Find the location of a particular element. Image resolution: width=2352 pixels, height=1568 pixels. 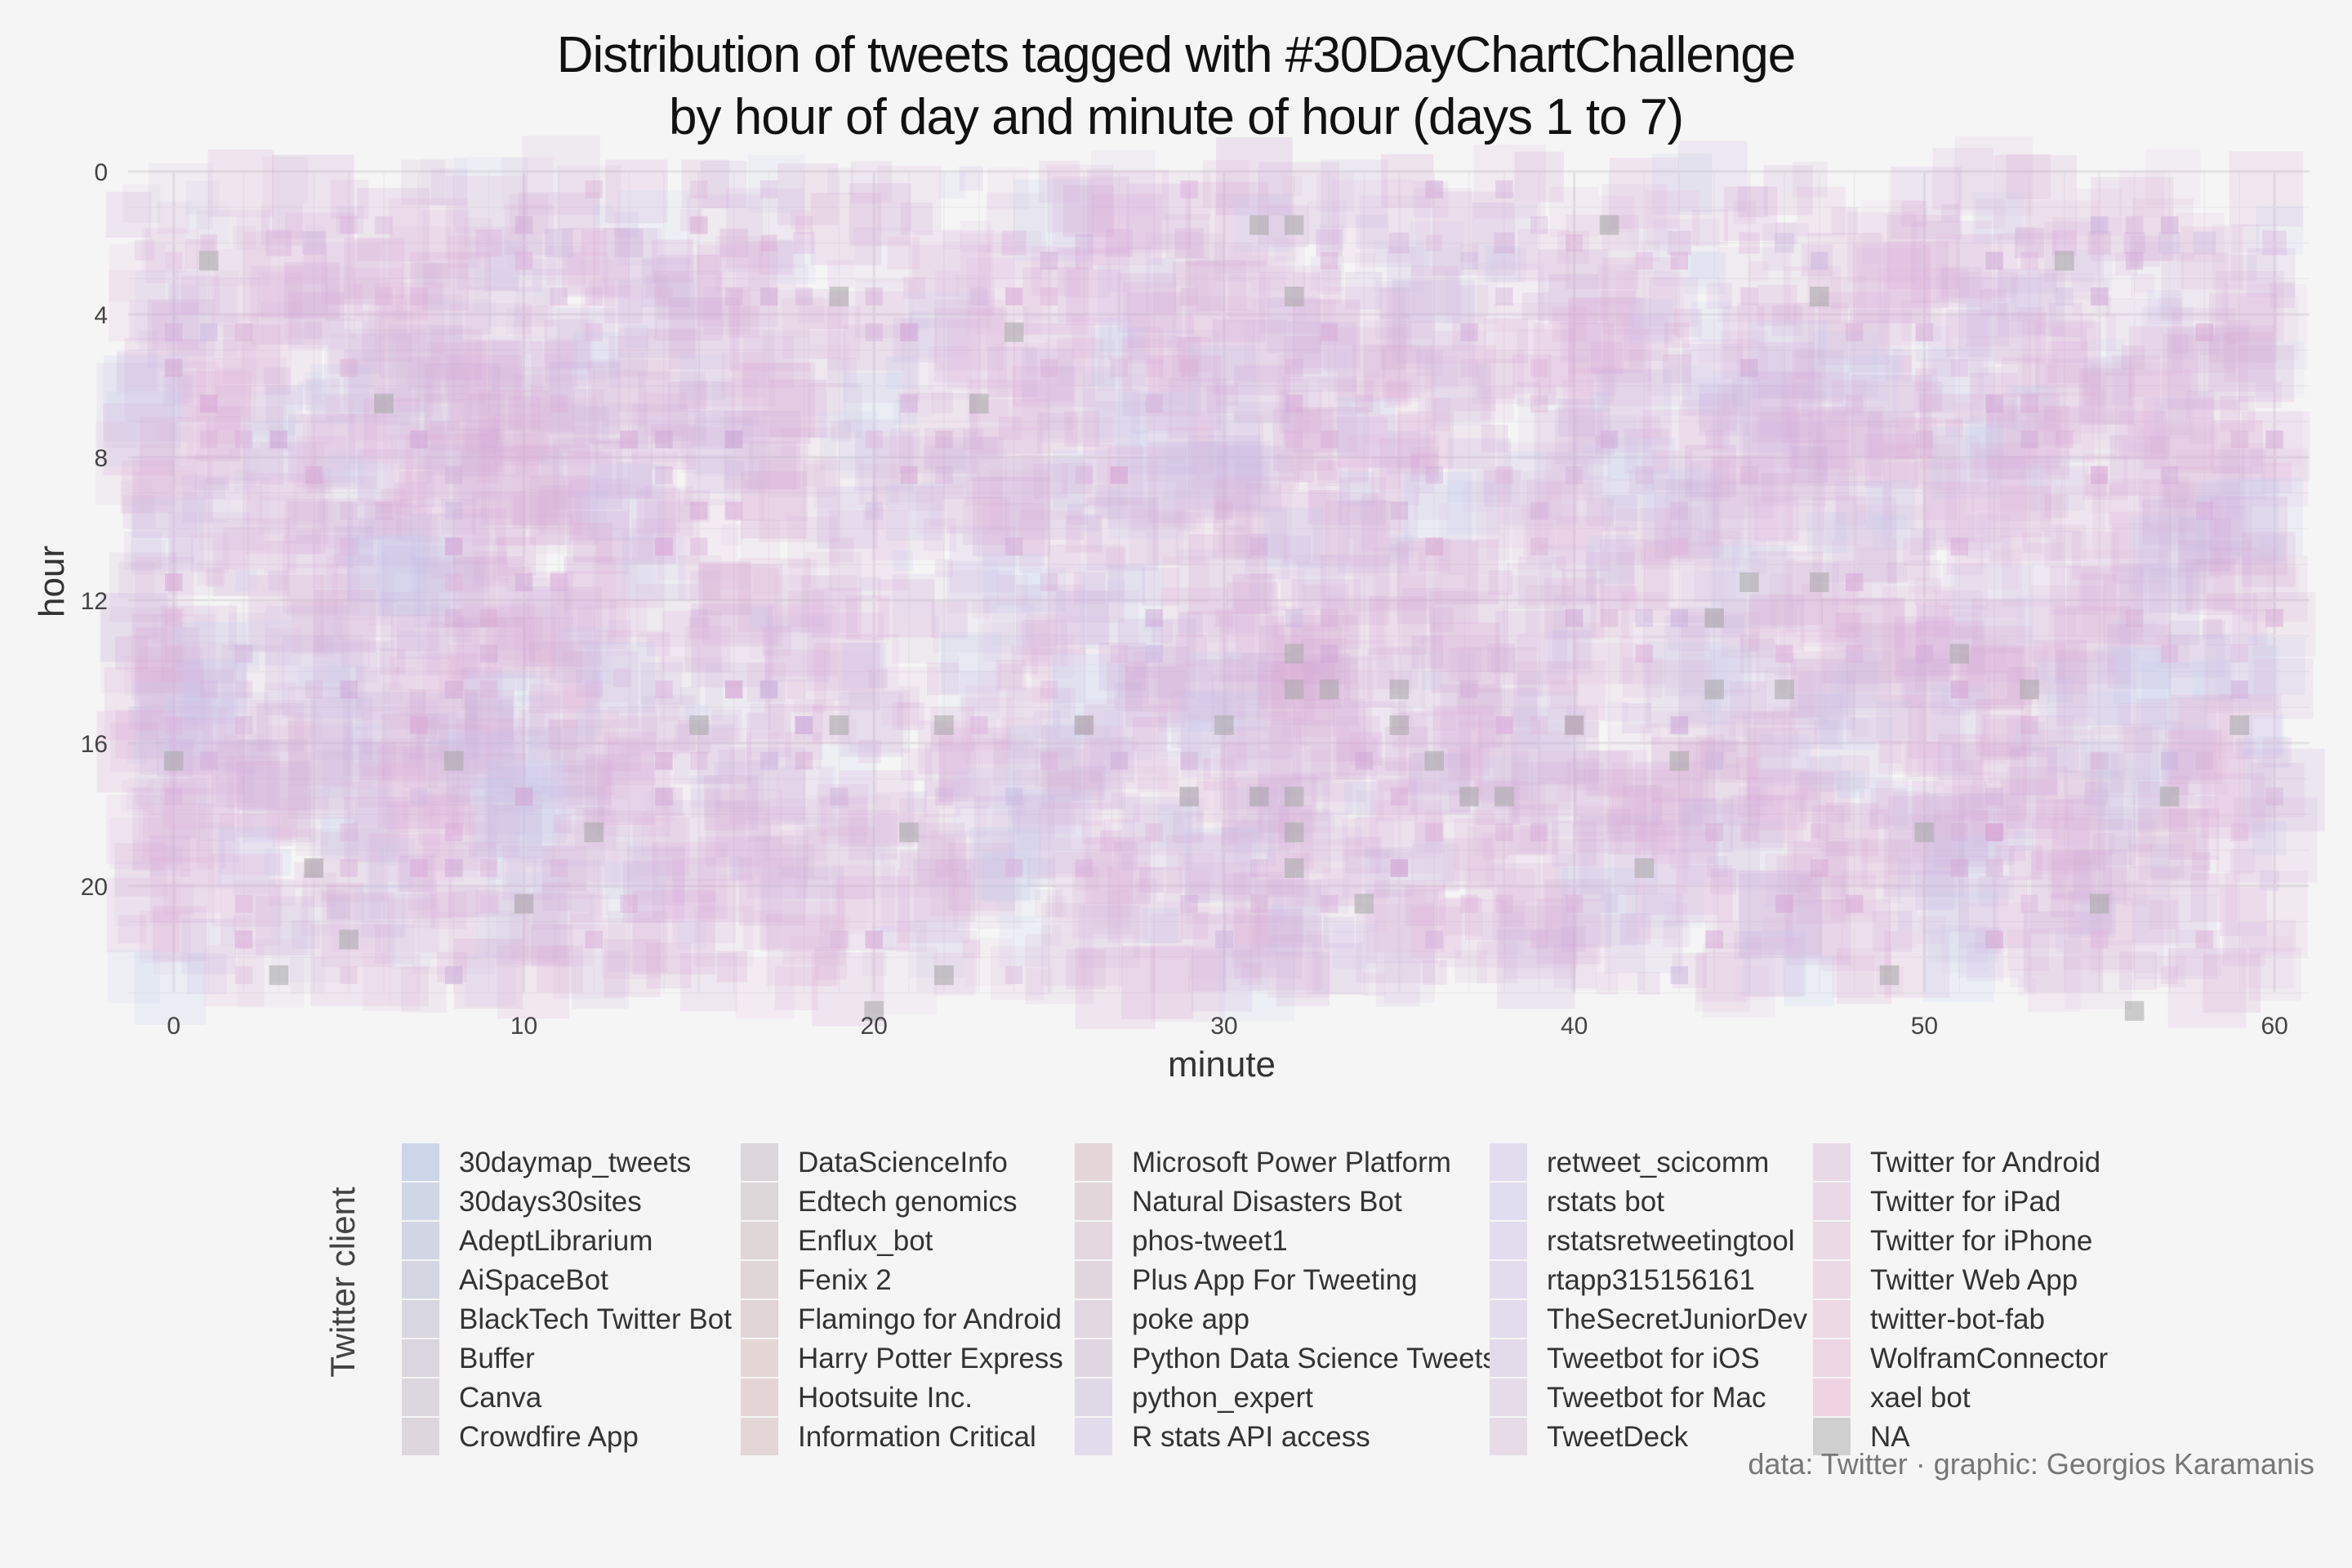

legend-label: Tweetbot for iOS is located at coordinates (1653, 1358).